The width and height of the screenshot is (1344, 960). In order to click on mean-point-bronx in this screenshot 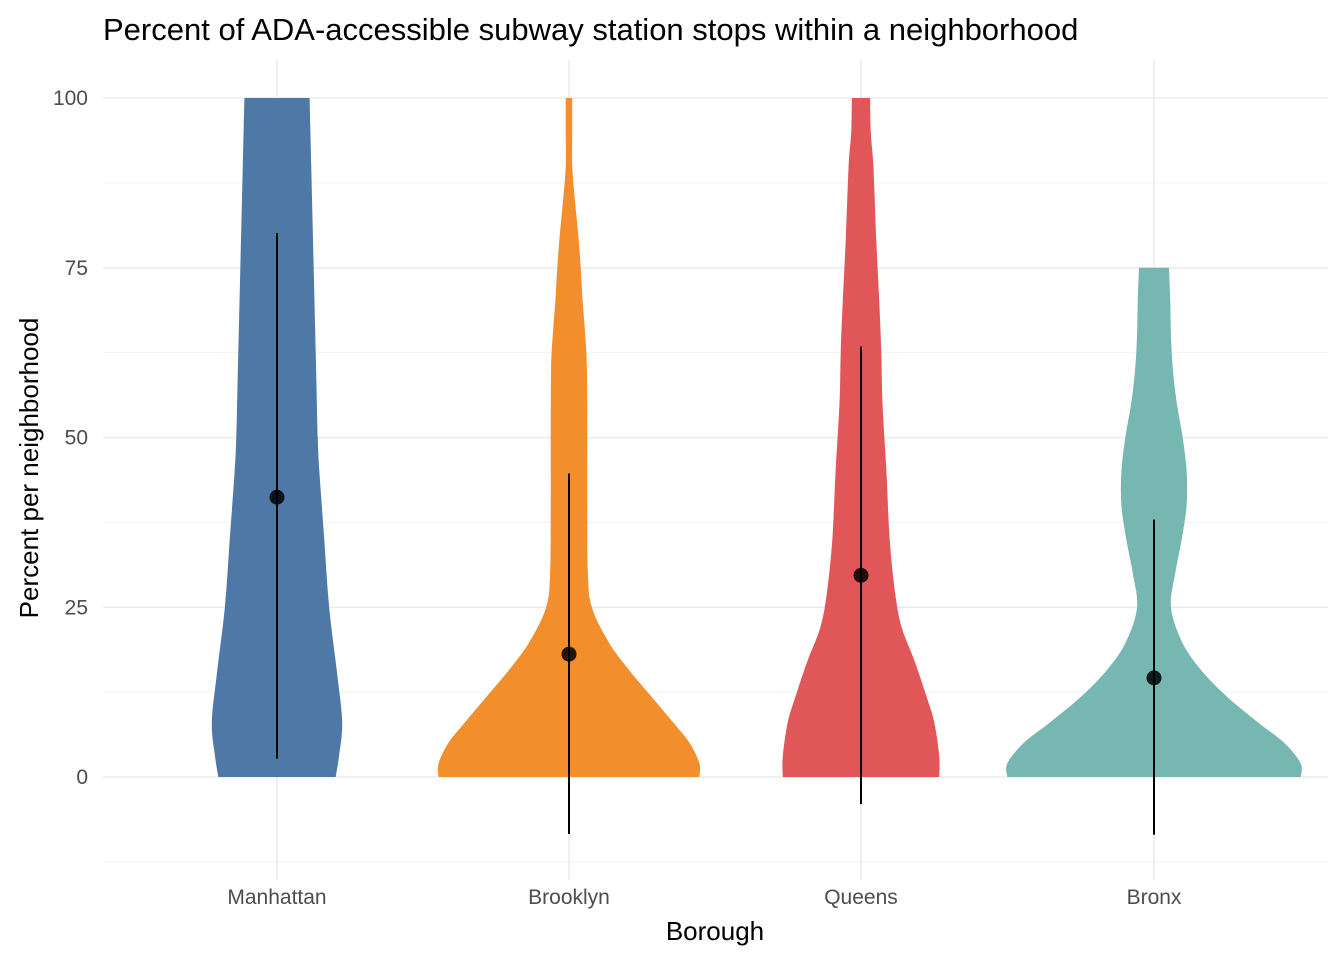, I will do `click(1154, 678)`.